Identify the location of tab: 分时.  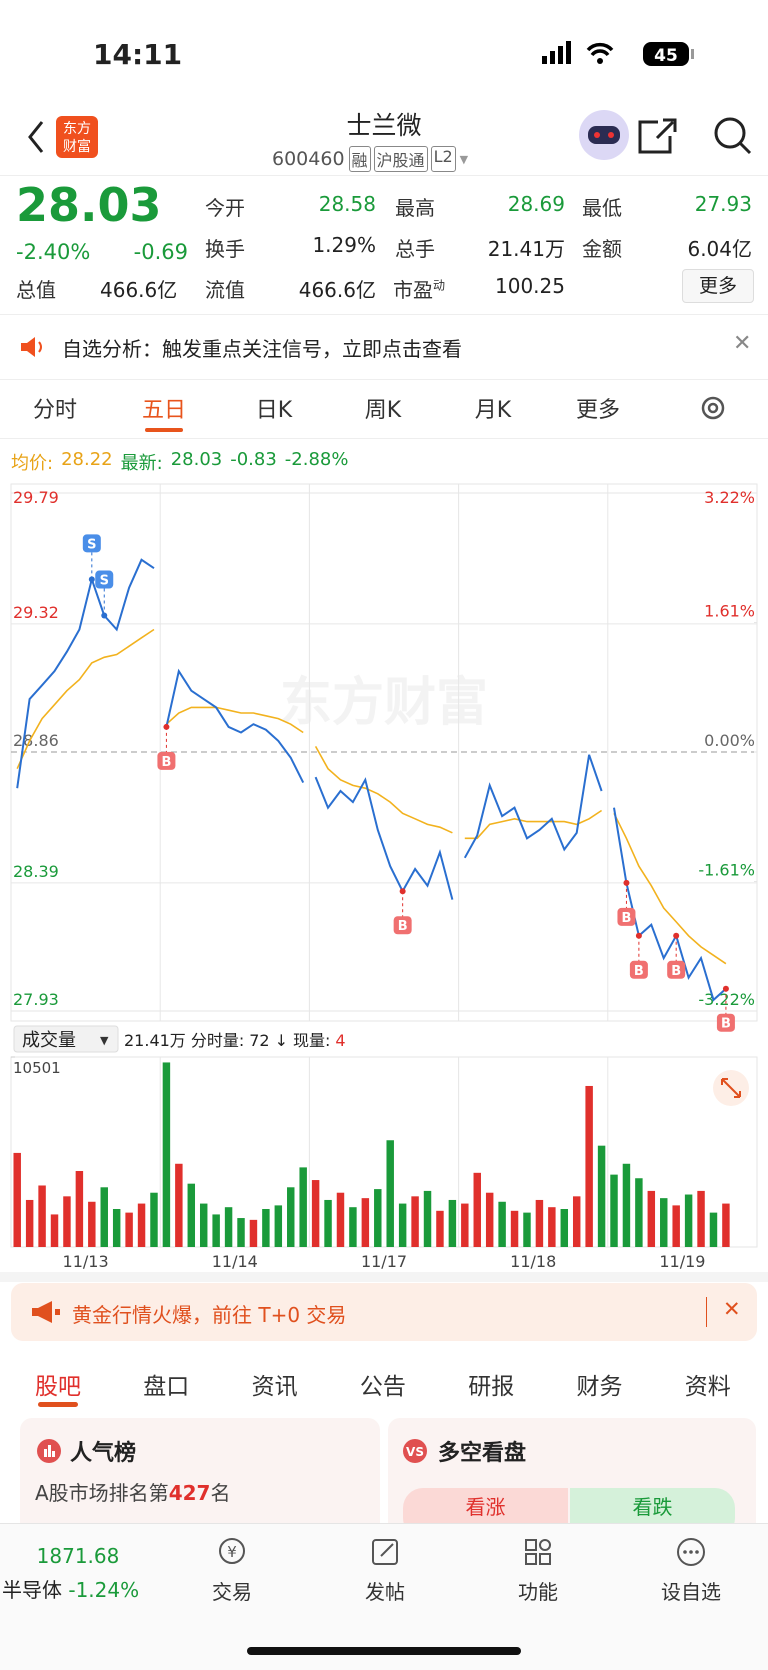
(54, 410).